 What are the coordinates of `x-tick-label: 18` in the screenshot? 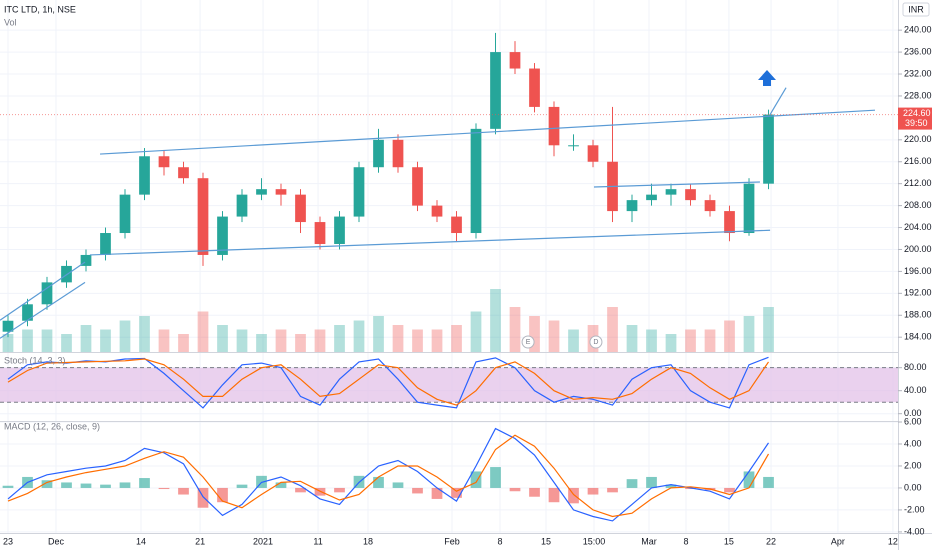 It's located at (368, 541).